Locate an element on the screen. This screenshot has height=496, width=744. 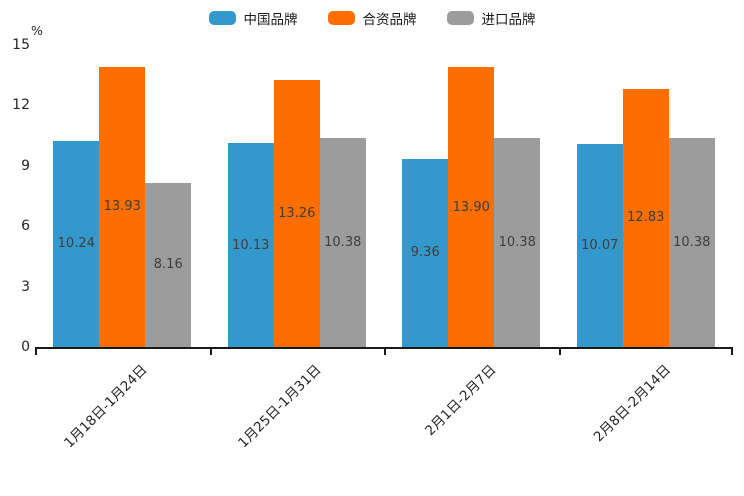
legend: 中国品牌 合资品牌 进口品牌 is located at coordinates (372, 18).